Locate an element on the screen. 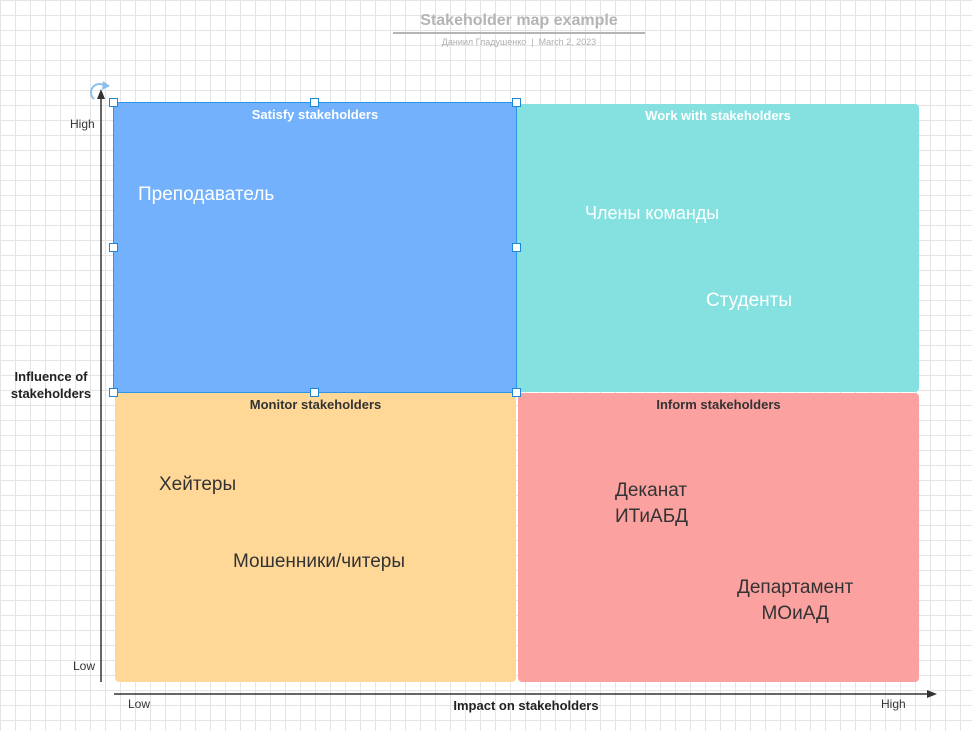  stakeholder-label: Хейтеры is located at coordinates (198, 484).